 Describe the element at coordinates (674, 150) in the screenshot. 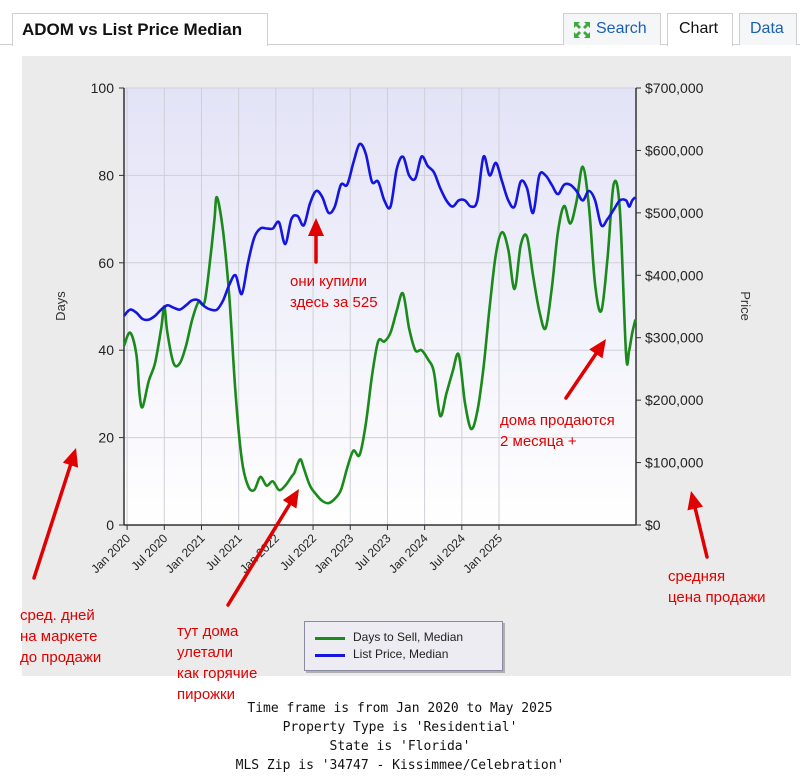

I see `right-tick-label-6: $600,000` at that location.